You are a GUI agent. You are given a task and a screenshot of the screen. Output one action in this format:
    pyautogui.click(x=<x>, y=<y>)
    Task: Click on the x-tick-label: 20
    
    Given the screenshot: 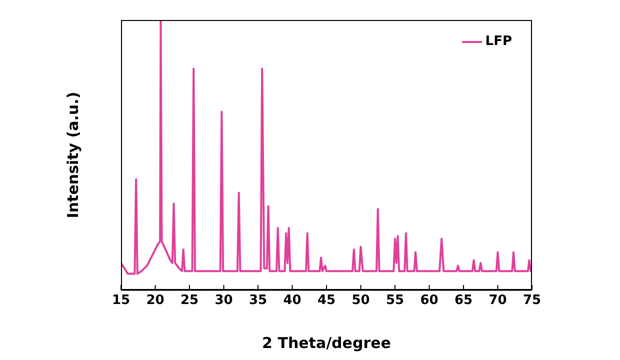 What is the action you would take?
    pyautogui.click(x=155, y=300)
    